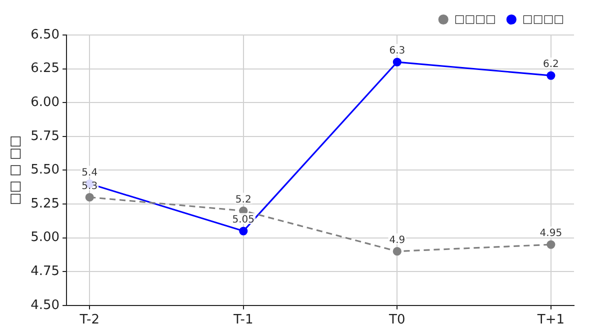 The width and height of the screenshot is (604, 335). What do you see at coordinates (45, 238) in the screenshot?
I see `y-tick-label: 5.00` at bounding box center [45, 238].